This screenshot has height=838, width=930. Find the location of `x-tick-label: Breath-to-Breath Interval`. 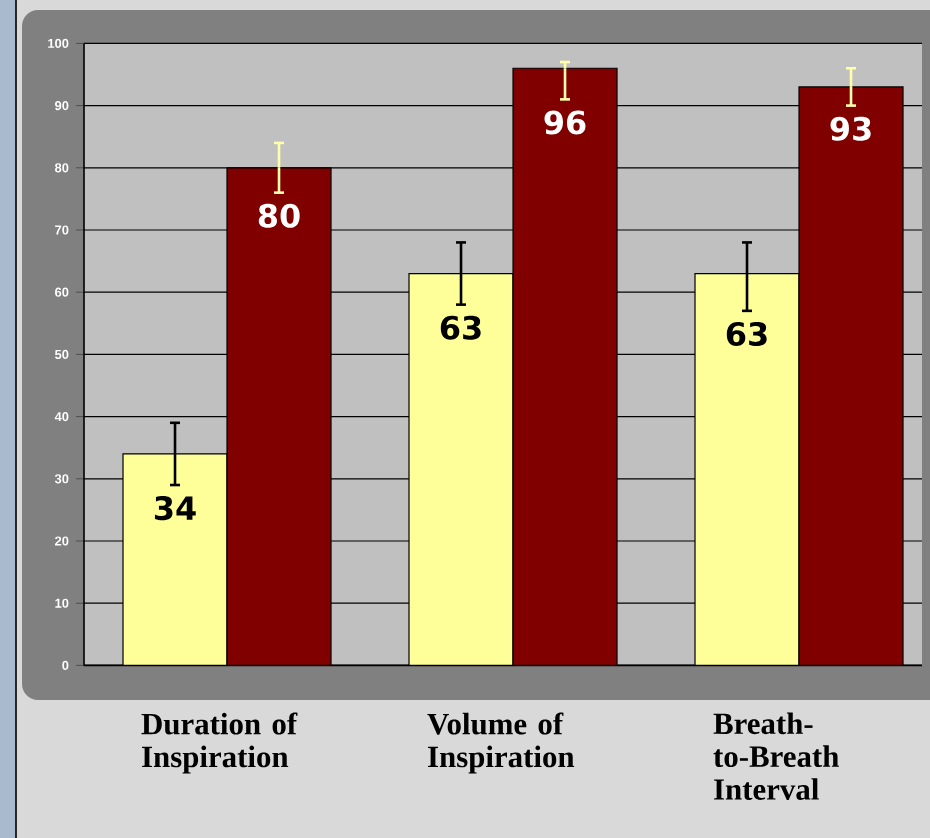

x-tick-label: Breath-to-Breath Interval is located at coordinates (776, 756).